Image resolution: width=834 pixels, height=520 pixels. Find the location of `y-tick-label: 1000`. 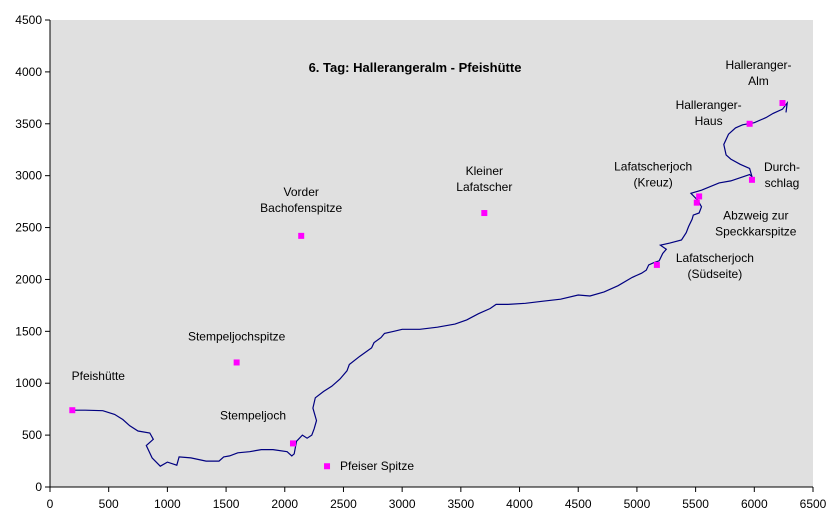

y-tick-label: 1000 is located at coordinates (28, 383).